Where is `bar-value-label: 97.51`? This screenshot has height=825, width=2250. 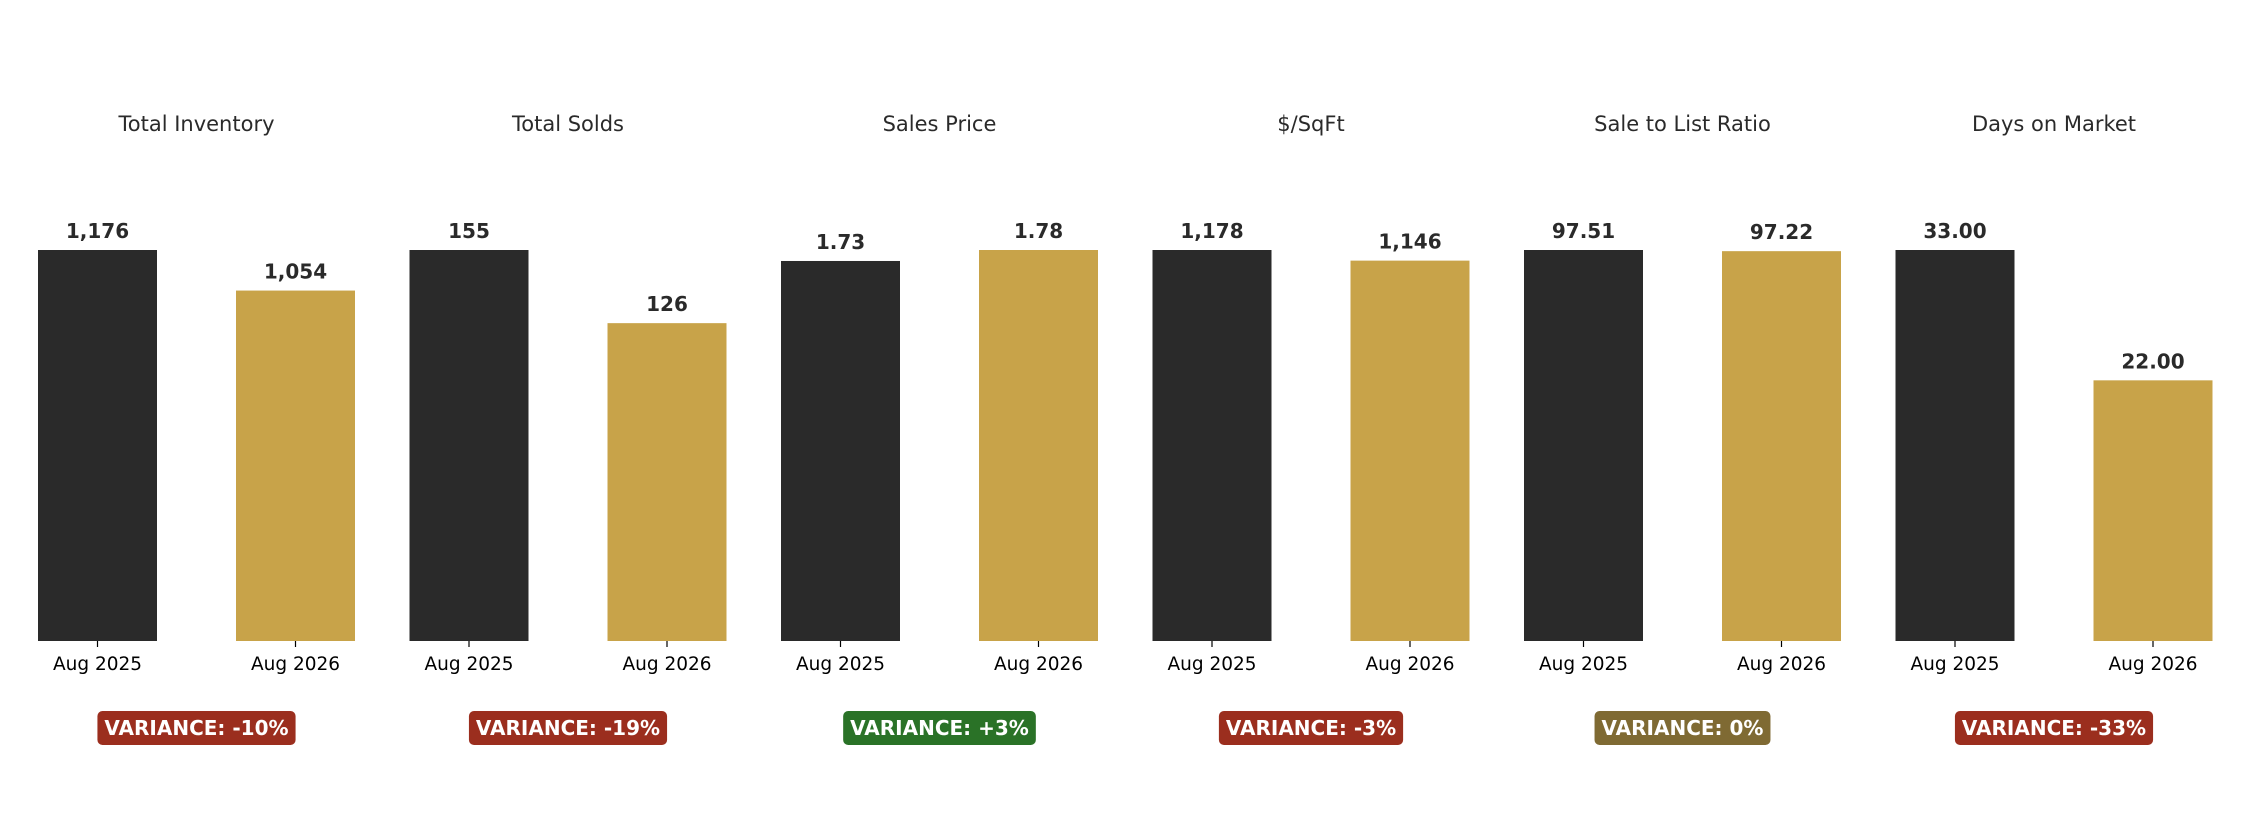
bar-value-label: 97.51 is located at coordinates (1583, 231).